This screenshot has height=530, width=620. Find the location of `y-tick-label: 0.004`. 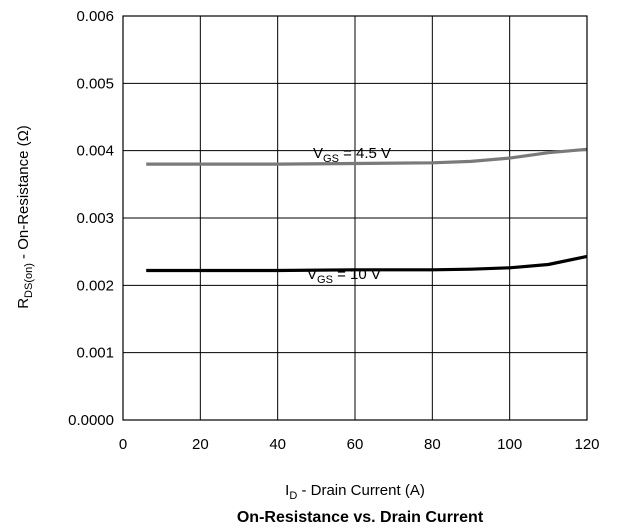

y-tick-label: 0.004 is located at coordinates (95, 151).